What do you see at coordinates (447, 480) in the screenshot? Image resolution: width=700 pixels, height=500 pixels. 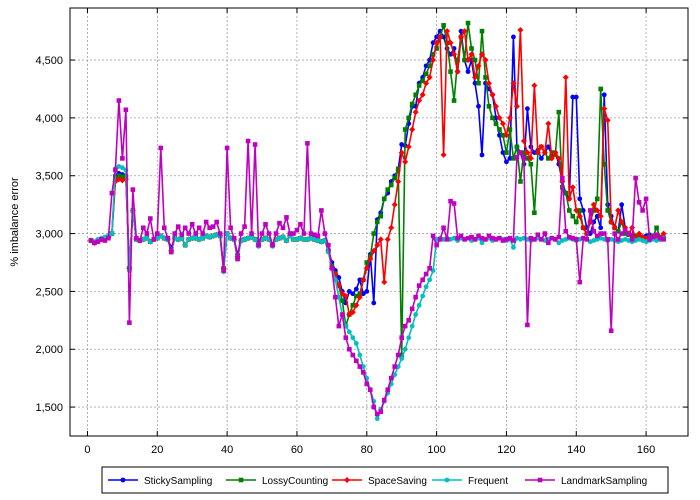 I see `legend-marker` at bounding box center [447, 480].